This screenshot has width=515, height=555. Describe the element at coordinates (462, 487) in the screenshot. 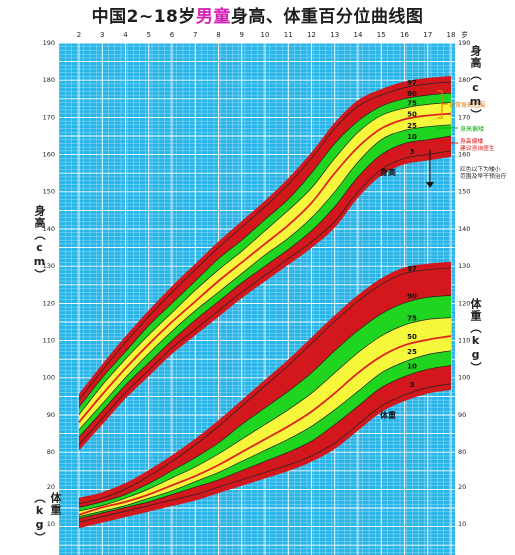

I see `weight-tick-label-right: 20` at that location.